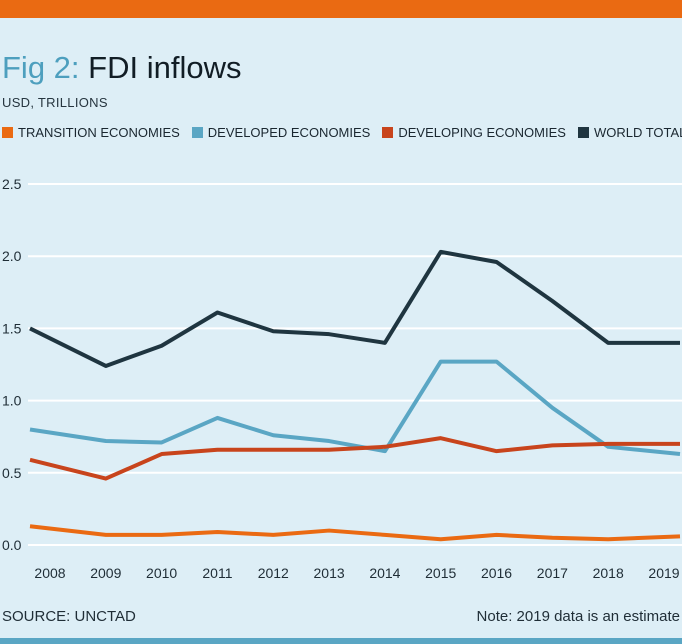 Image resolution: width=682 pixels, height=644 pixels. What do you see at coordinates (55, 102) in the screenshot?
I see `unit-subtitle: USD, TRILLIONS` at bounding box center [55, 102].